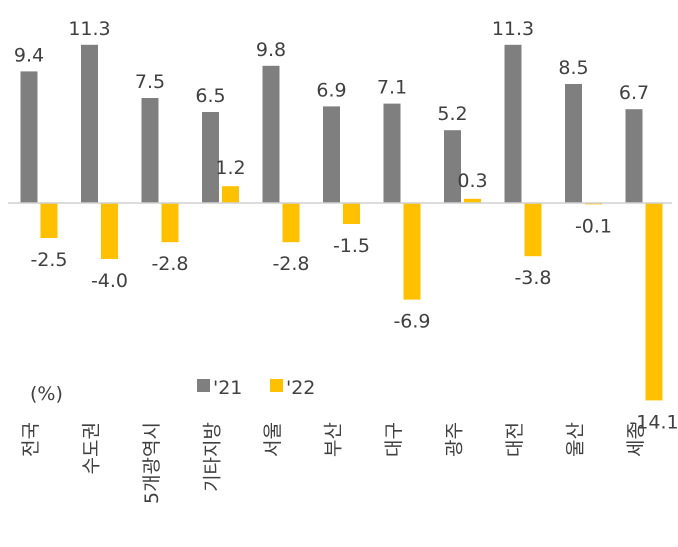 The height and width of the screenshot is (547, 678). I want to click on value-label-22-7: 0.3, so click(472, 181).